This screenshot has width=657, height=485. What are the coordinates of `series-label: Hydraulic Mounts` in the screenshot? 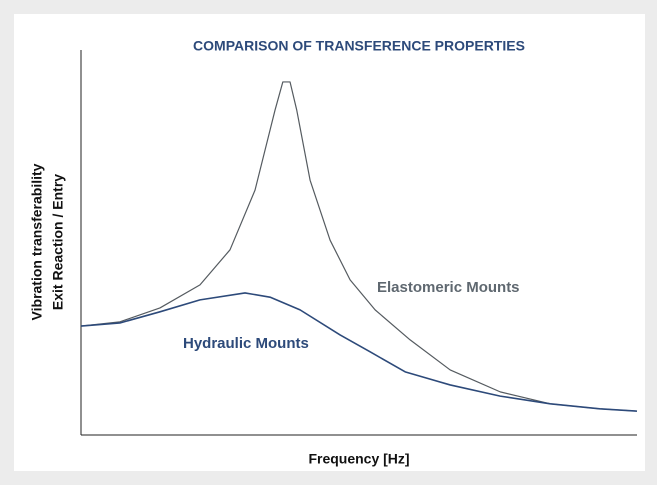 It's located at (246, 343).